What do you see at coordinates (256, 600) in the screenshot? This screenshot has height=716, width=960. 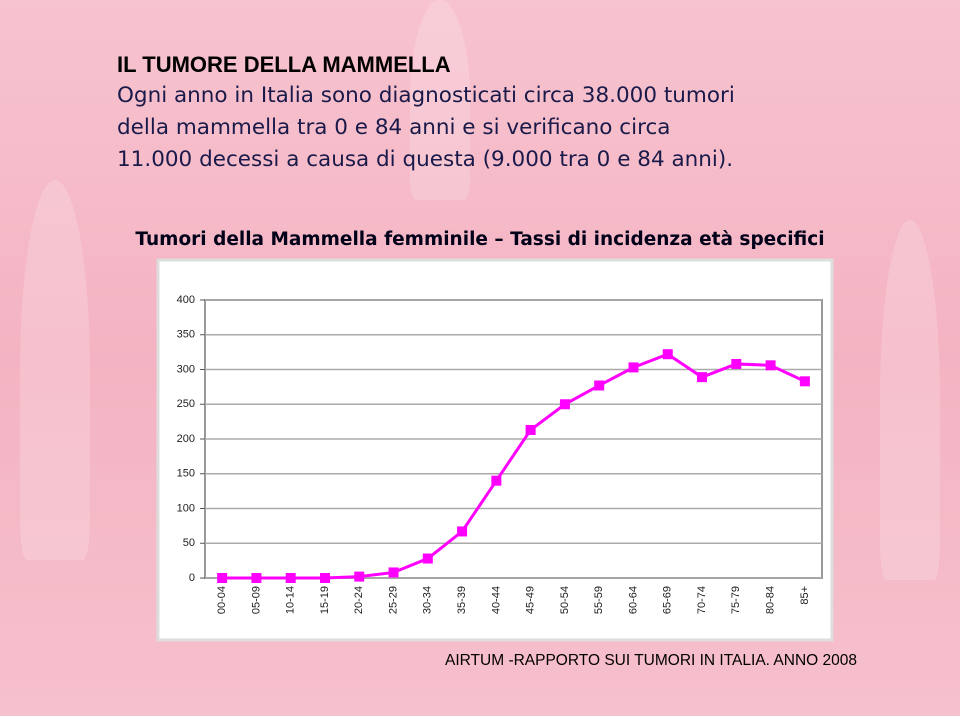 I see `x-tick-label: 05-09` at bounding box center [256, 600].